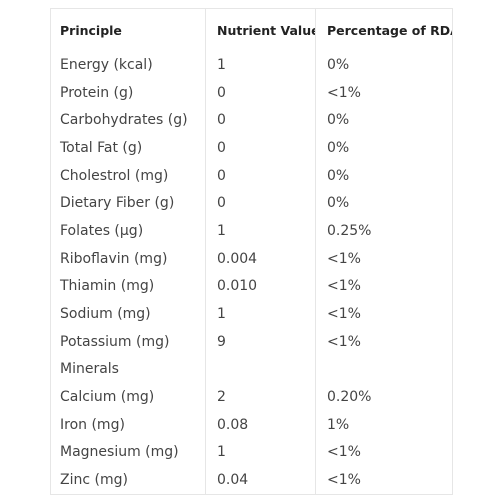 The image size is (500, 500). Describe the element at coordinates (128, 92) in the screenshot. I see `table-cell: Protein (g)` at that location.